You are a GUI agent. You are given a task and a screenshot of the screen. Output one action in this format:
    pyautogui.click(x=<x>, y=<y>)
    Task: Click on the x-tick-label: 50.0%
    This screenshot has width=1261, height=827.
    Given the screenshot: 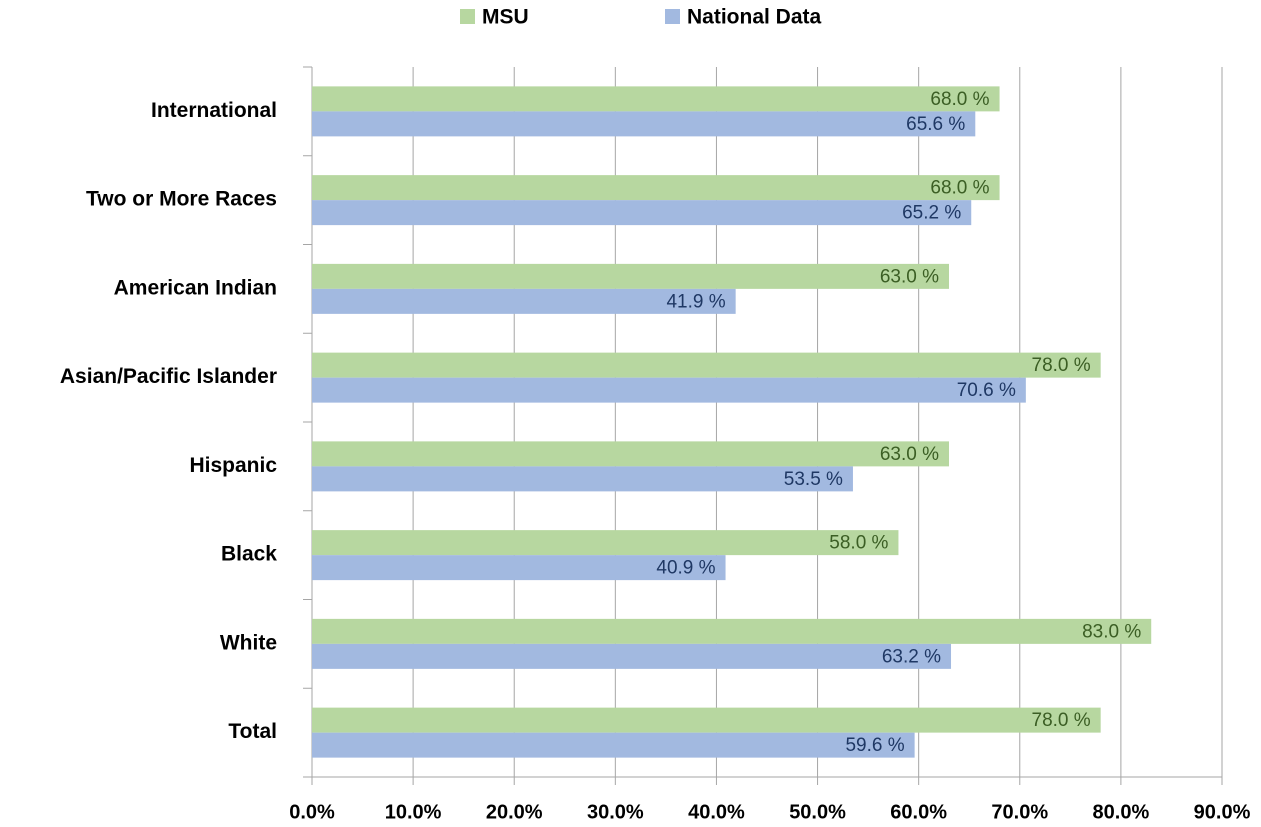 What is the action you would take?
    pyautogui.click(x=817, y=812)
    